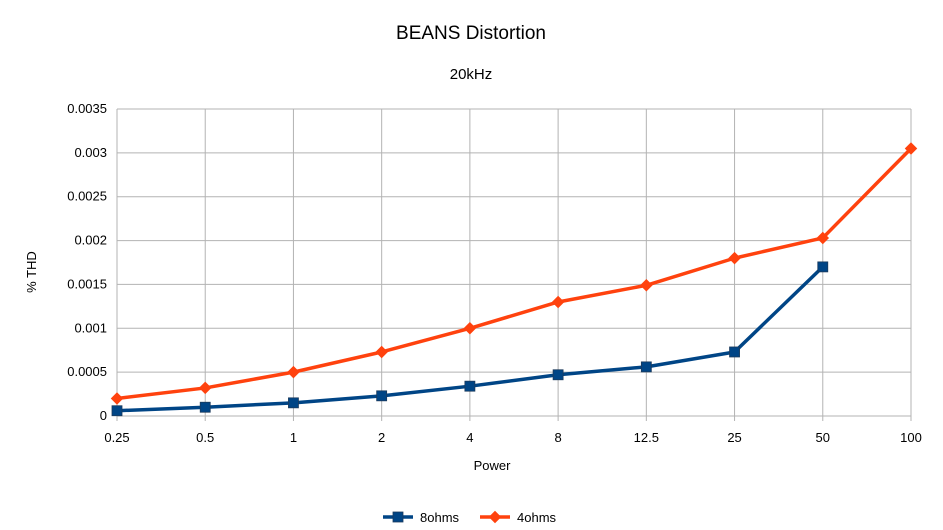 This screenshot has width=943, height=530. I want to click on legend-label: 8ohms, so click(440, 517).